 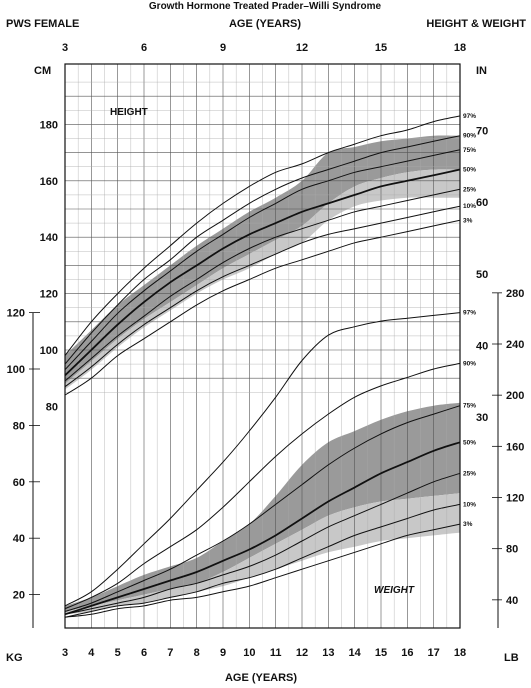 I want to click on height-label-3pct: 3%, so click(x=468, y=220).